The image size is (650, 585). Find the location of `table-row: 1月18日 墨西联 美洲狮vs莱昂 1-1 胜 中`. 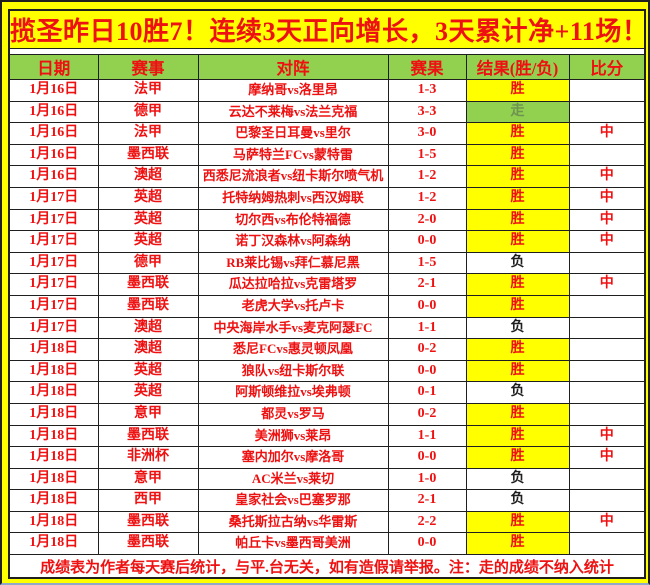

table-row: 1月18日 墨西联 美洲狮vs莱昂 1-1 胜 中 is located at coordinates (327, 436).